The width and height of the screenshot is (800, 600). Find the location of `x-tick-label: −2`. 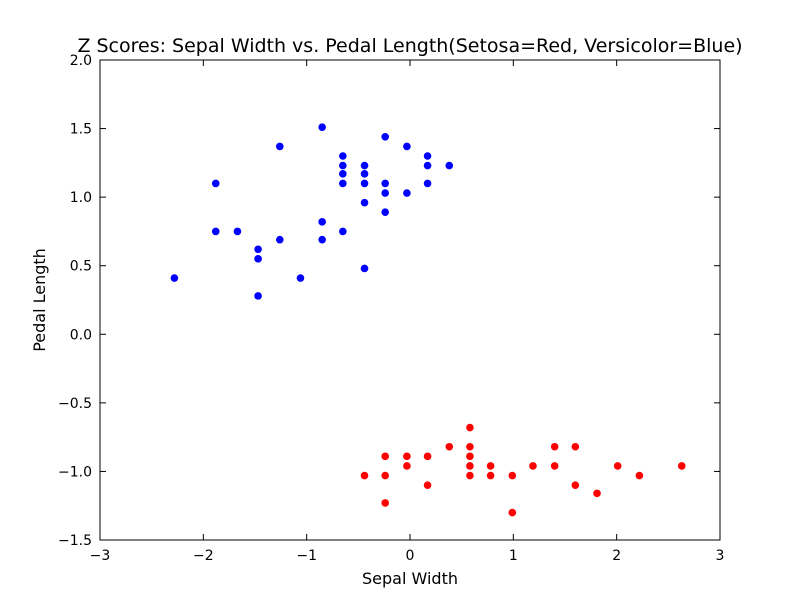

x-tick-label: −2 is located at coordinates (203, 556).